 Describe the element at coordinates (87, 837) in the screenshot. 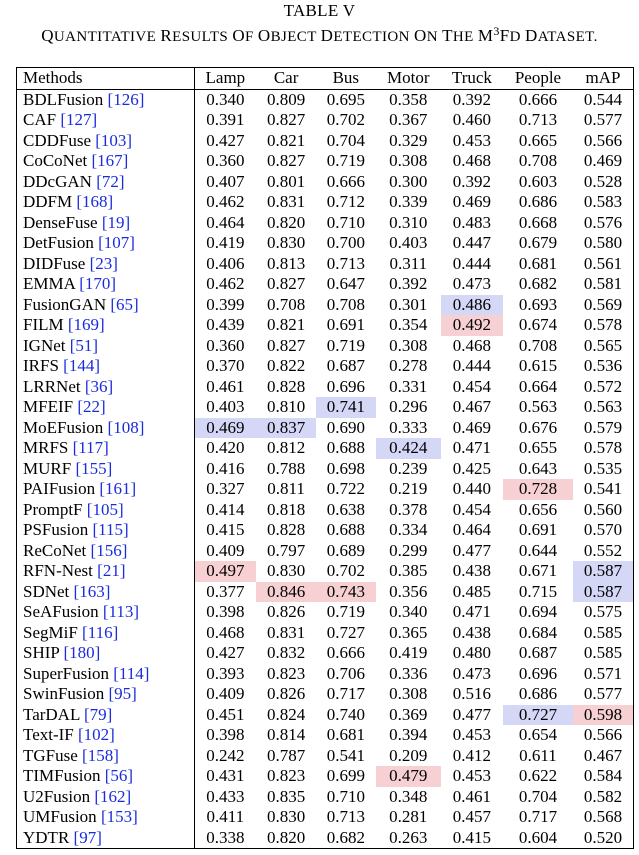

I see `citation-link: [97]` at that location.